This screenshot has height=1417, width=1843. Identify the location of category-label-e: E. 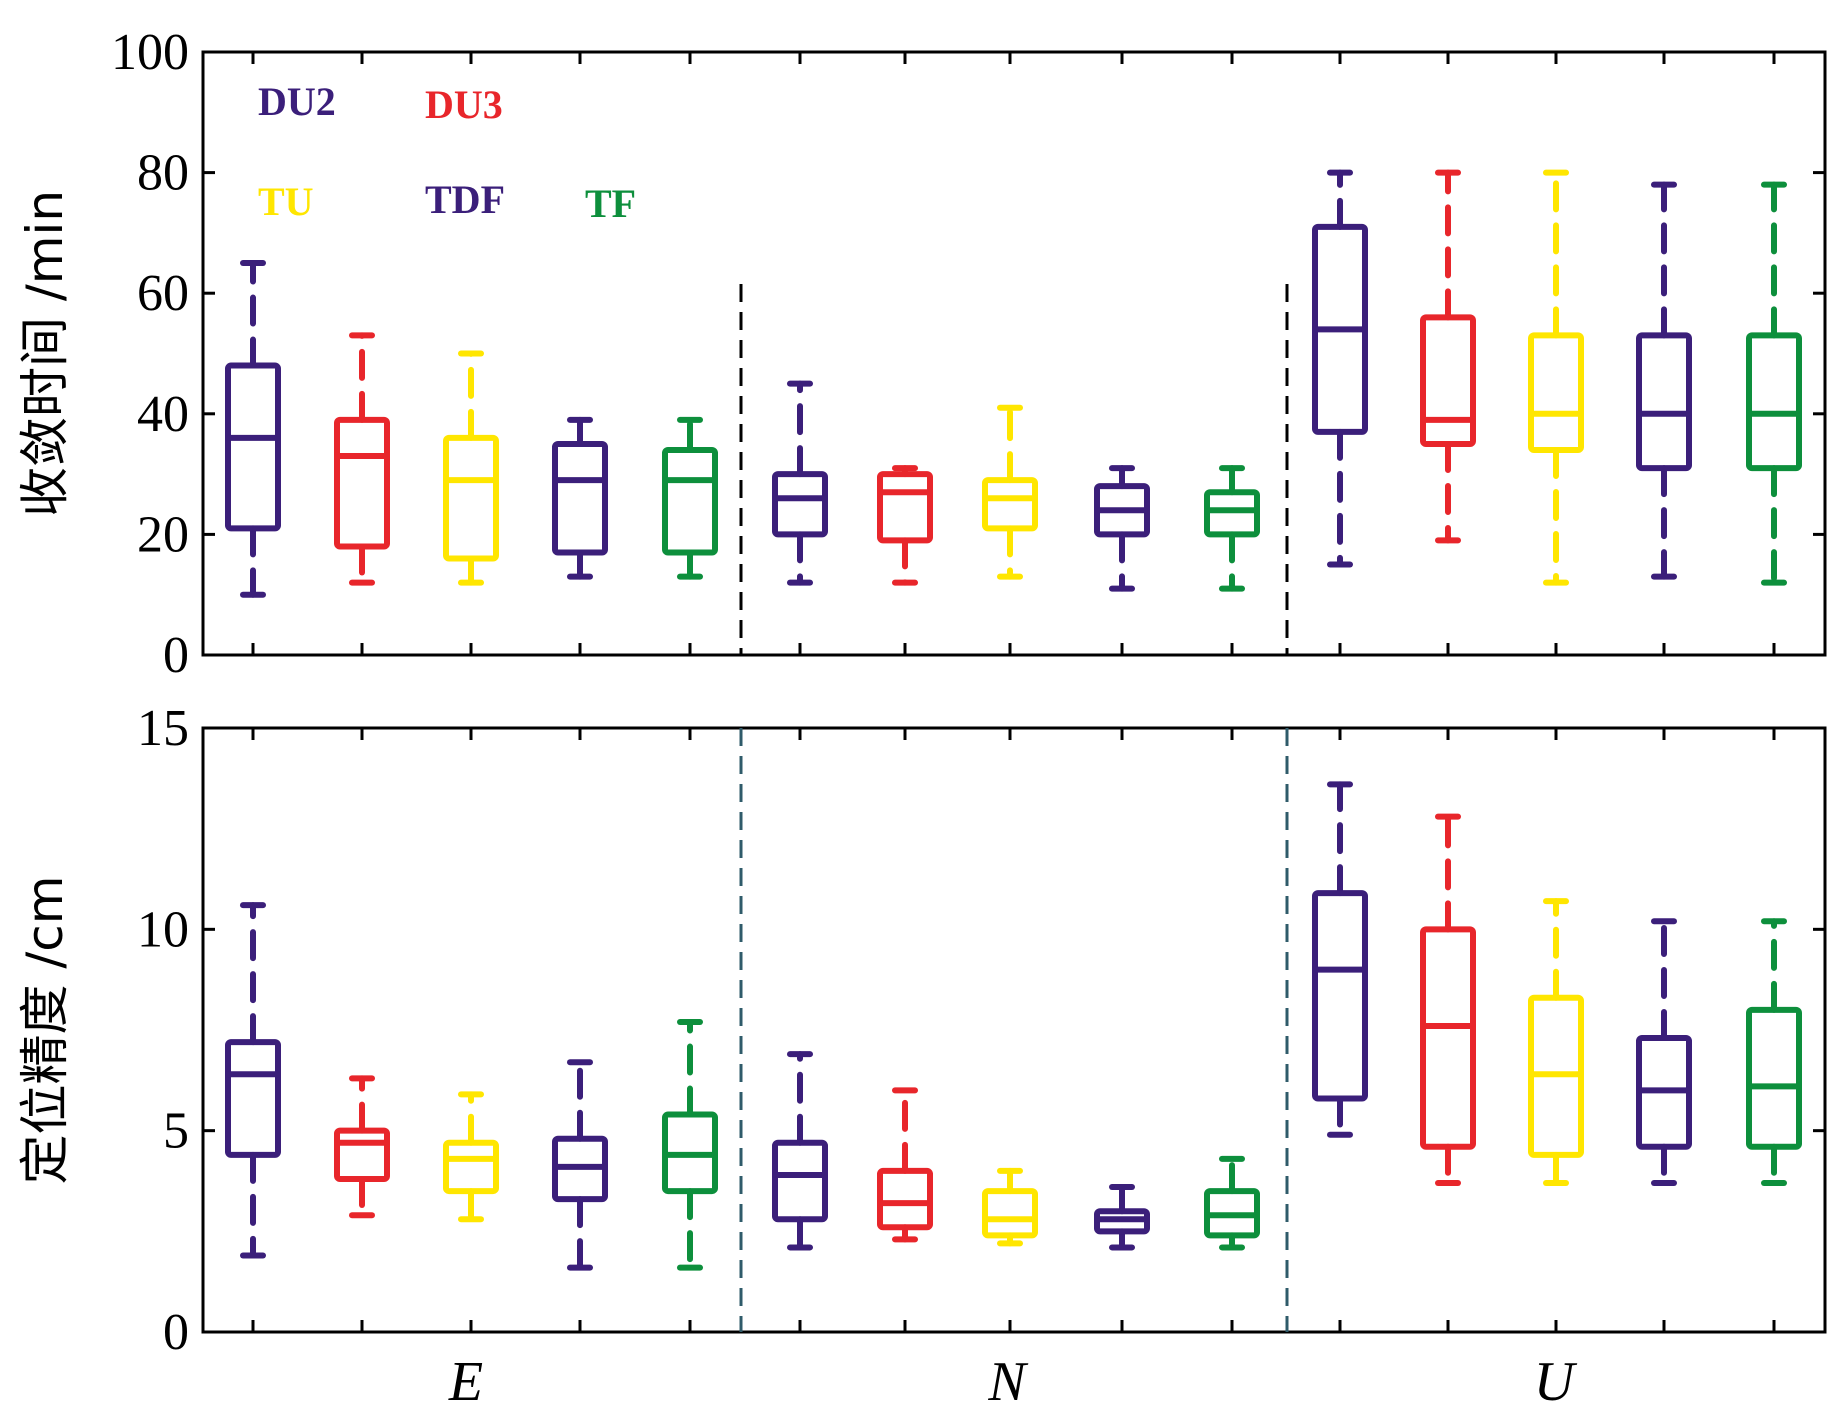
(465, 1382).